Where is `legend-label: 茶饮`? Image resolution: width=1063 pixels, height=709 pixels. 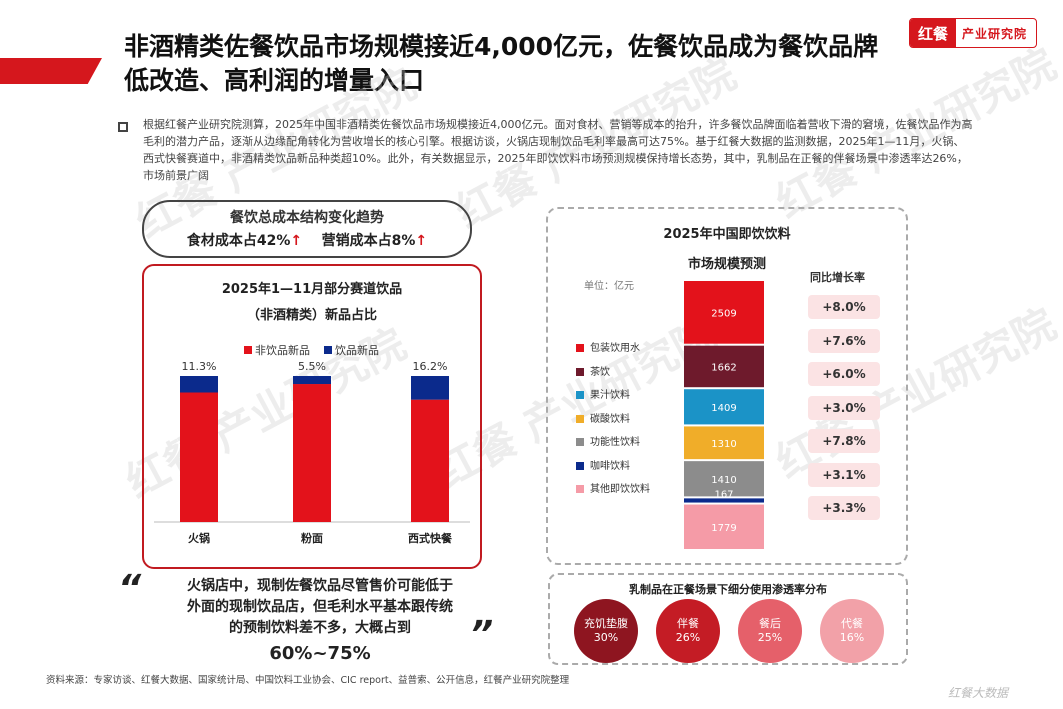 legend-label: 茶饮 is located at coordinates (600, 372).